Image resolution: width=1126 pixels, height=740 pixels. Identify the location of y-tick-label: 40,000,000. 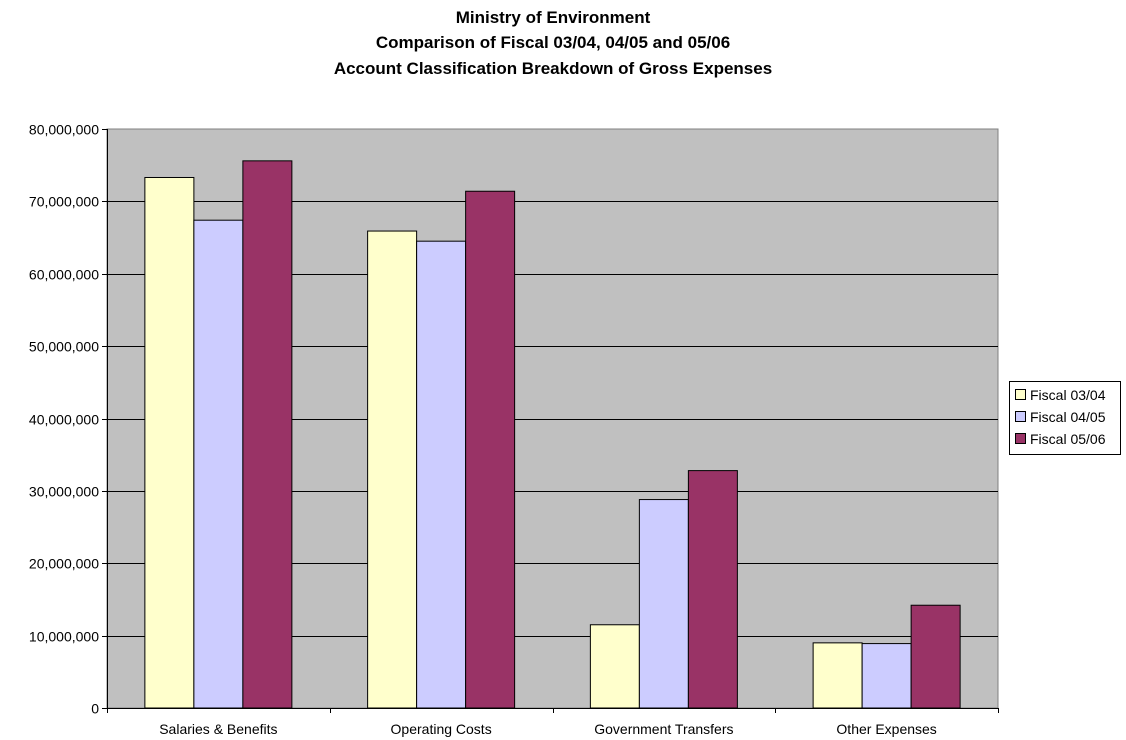
(64, 420).